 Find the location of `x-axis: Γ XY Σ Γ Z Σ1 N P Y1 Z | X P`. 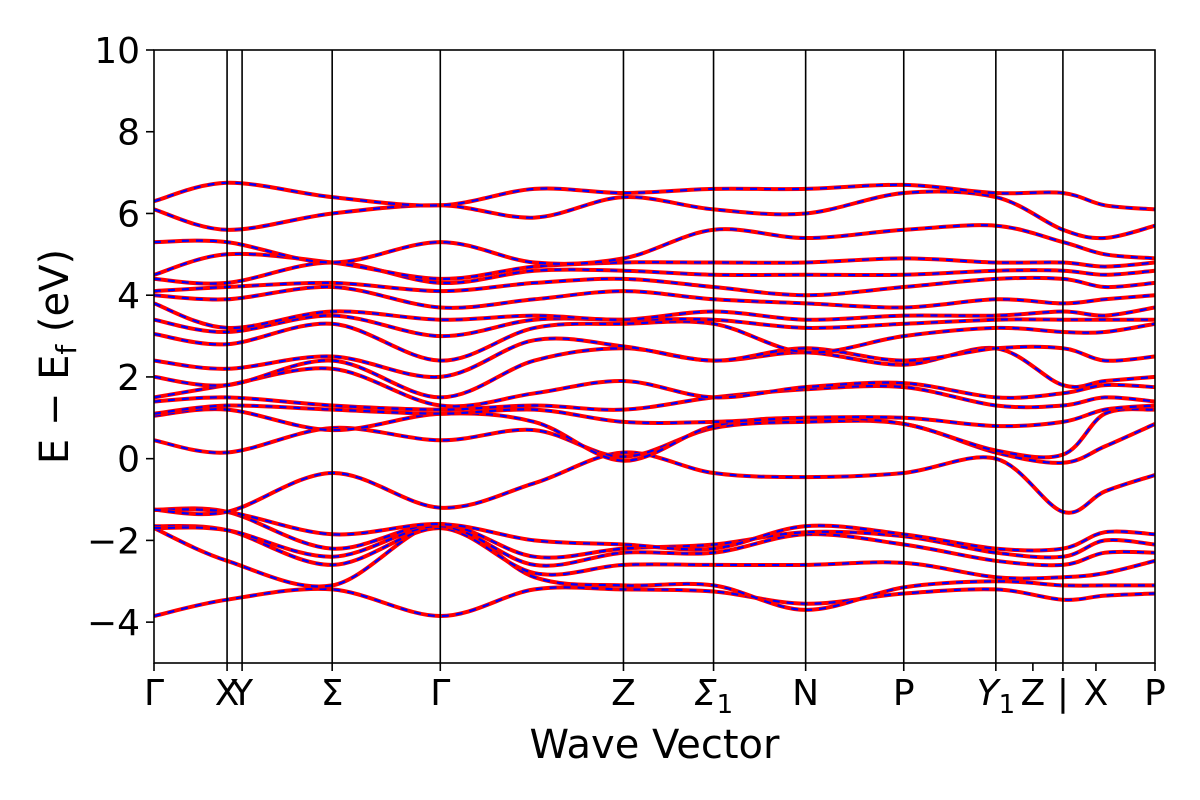

x-axis: Γ XY Σ Γ Z Σ1 N P Y1 Z | X P is located at coordinates (655, 691).